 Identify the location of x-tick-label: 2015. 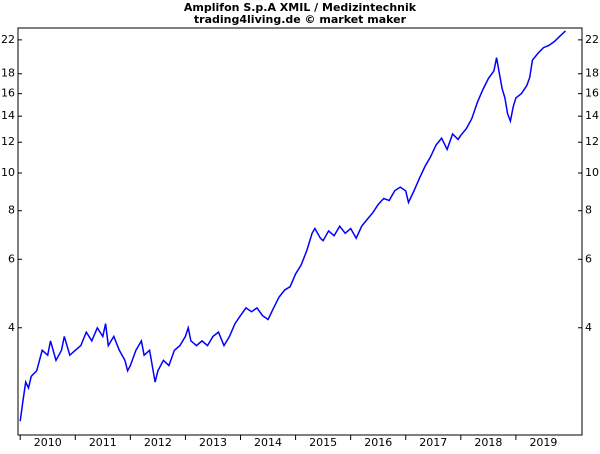
(323, 442).